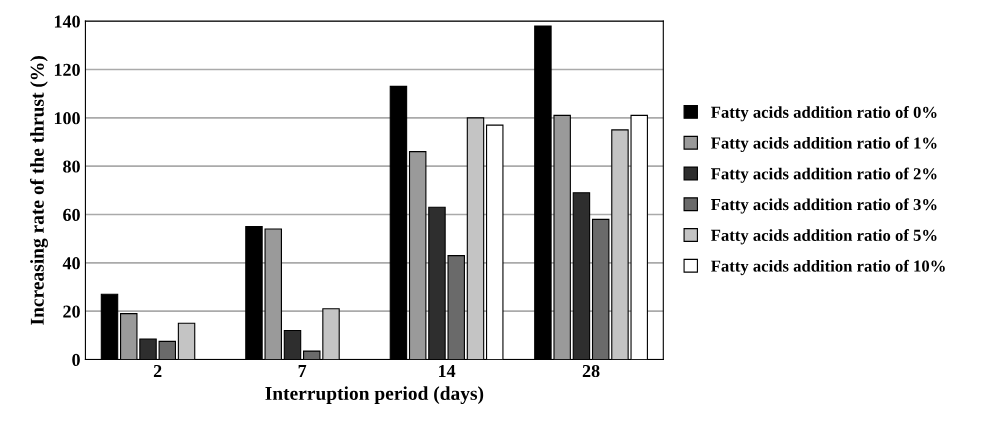 This screenshot has width=1005, height=423. Describe the element at coordinates (374, 395) in the screenshot. I see `x-axis-title: Interruption period (days)` at that location.